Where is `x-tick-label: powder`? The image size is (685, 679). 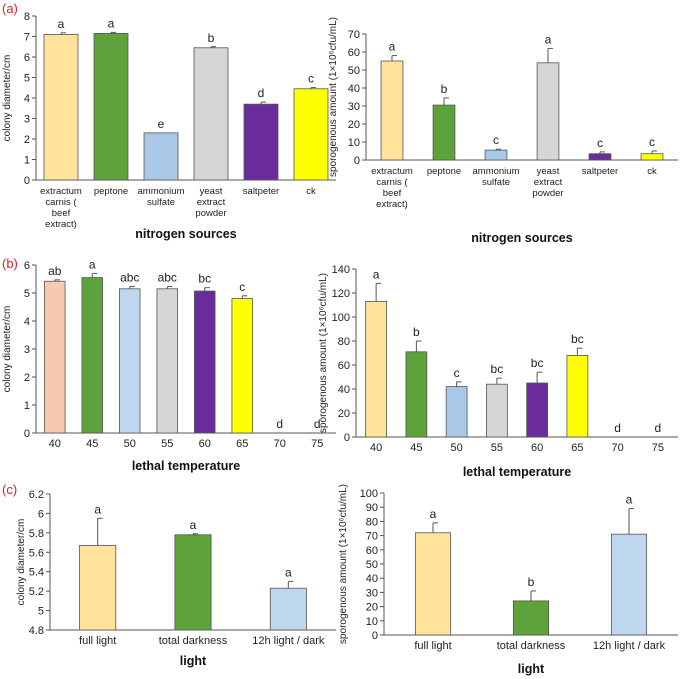
x-tick-label: powder is located at coordinates (547, 193).